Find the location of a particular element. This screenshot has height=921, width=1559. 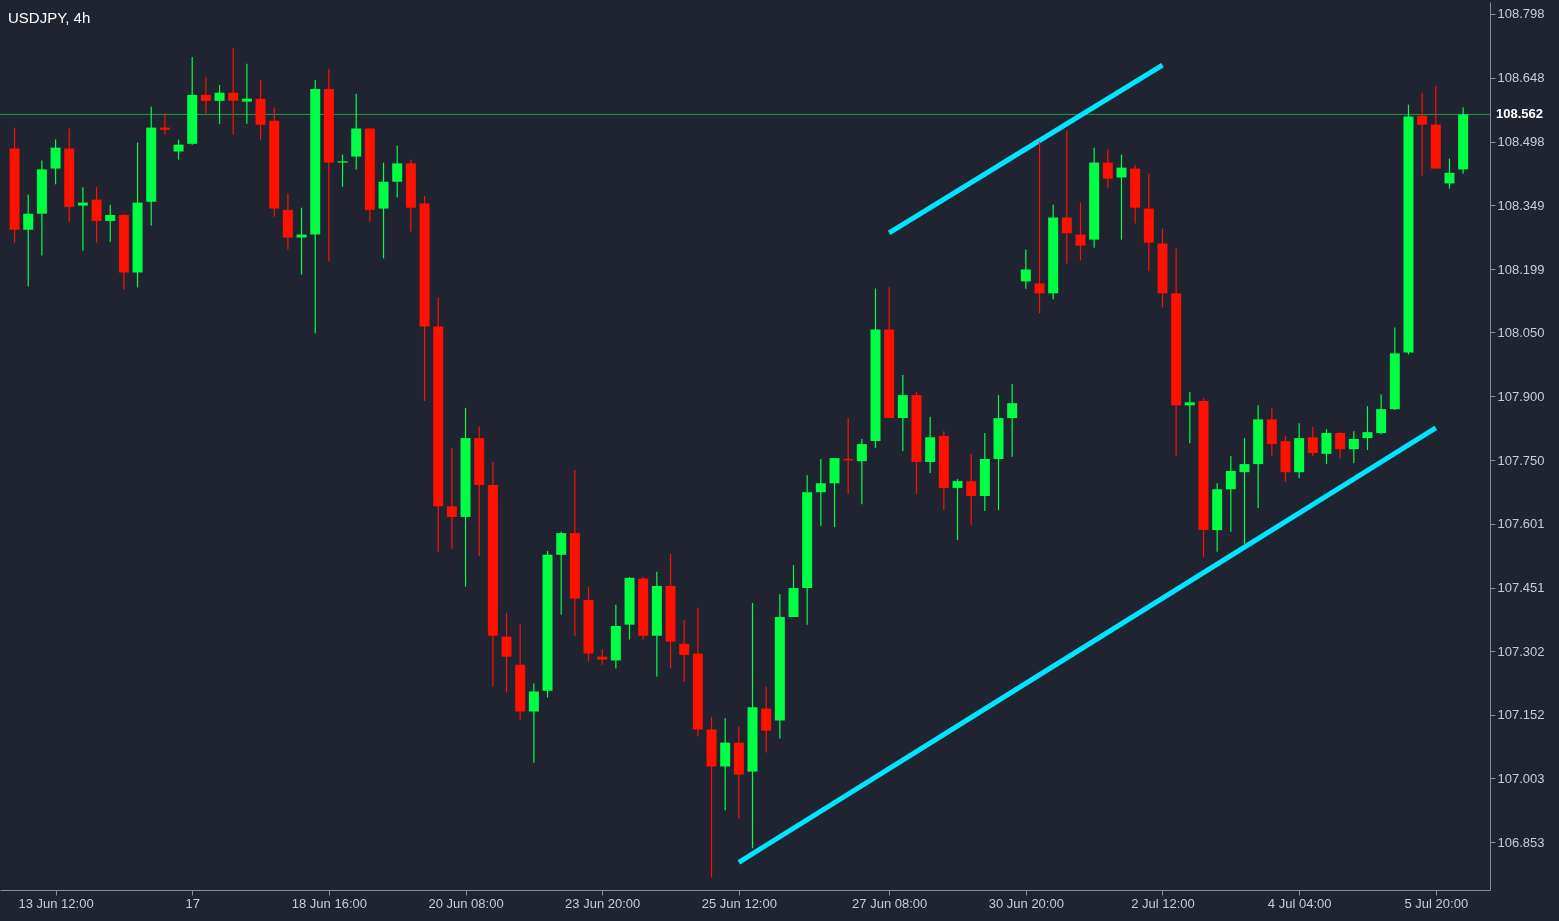

y-tick-label: 107.601 is located at coordinates (1521, 524).